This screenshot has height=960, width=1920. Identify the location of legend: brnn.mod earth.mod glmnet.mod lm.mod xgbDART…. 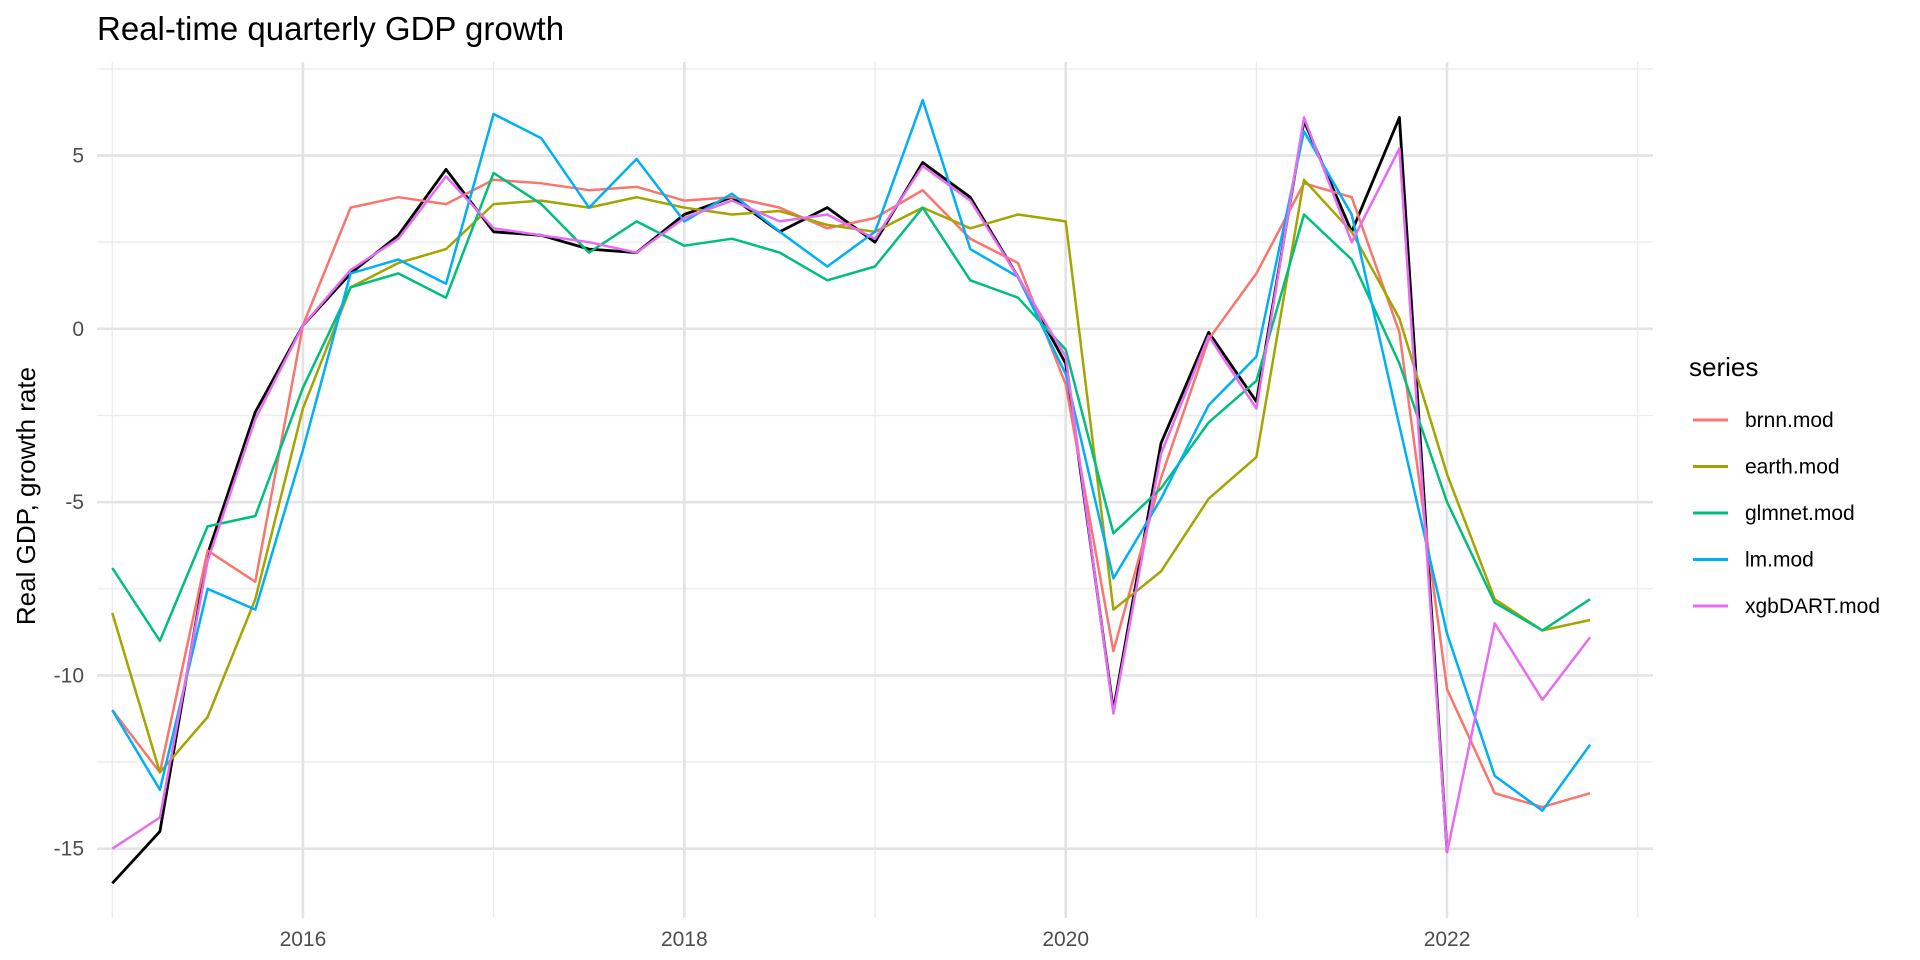
(1786, 513).